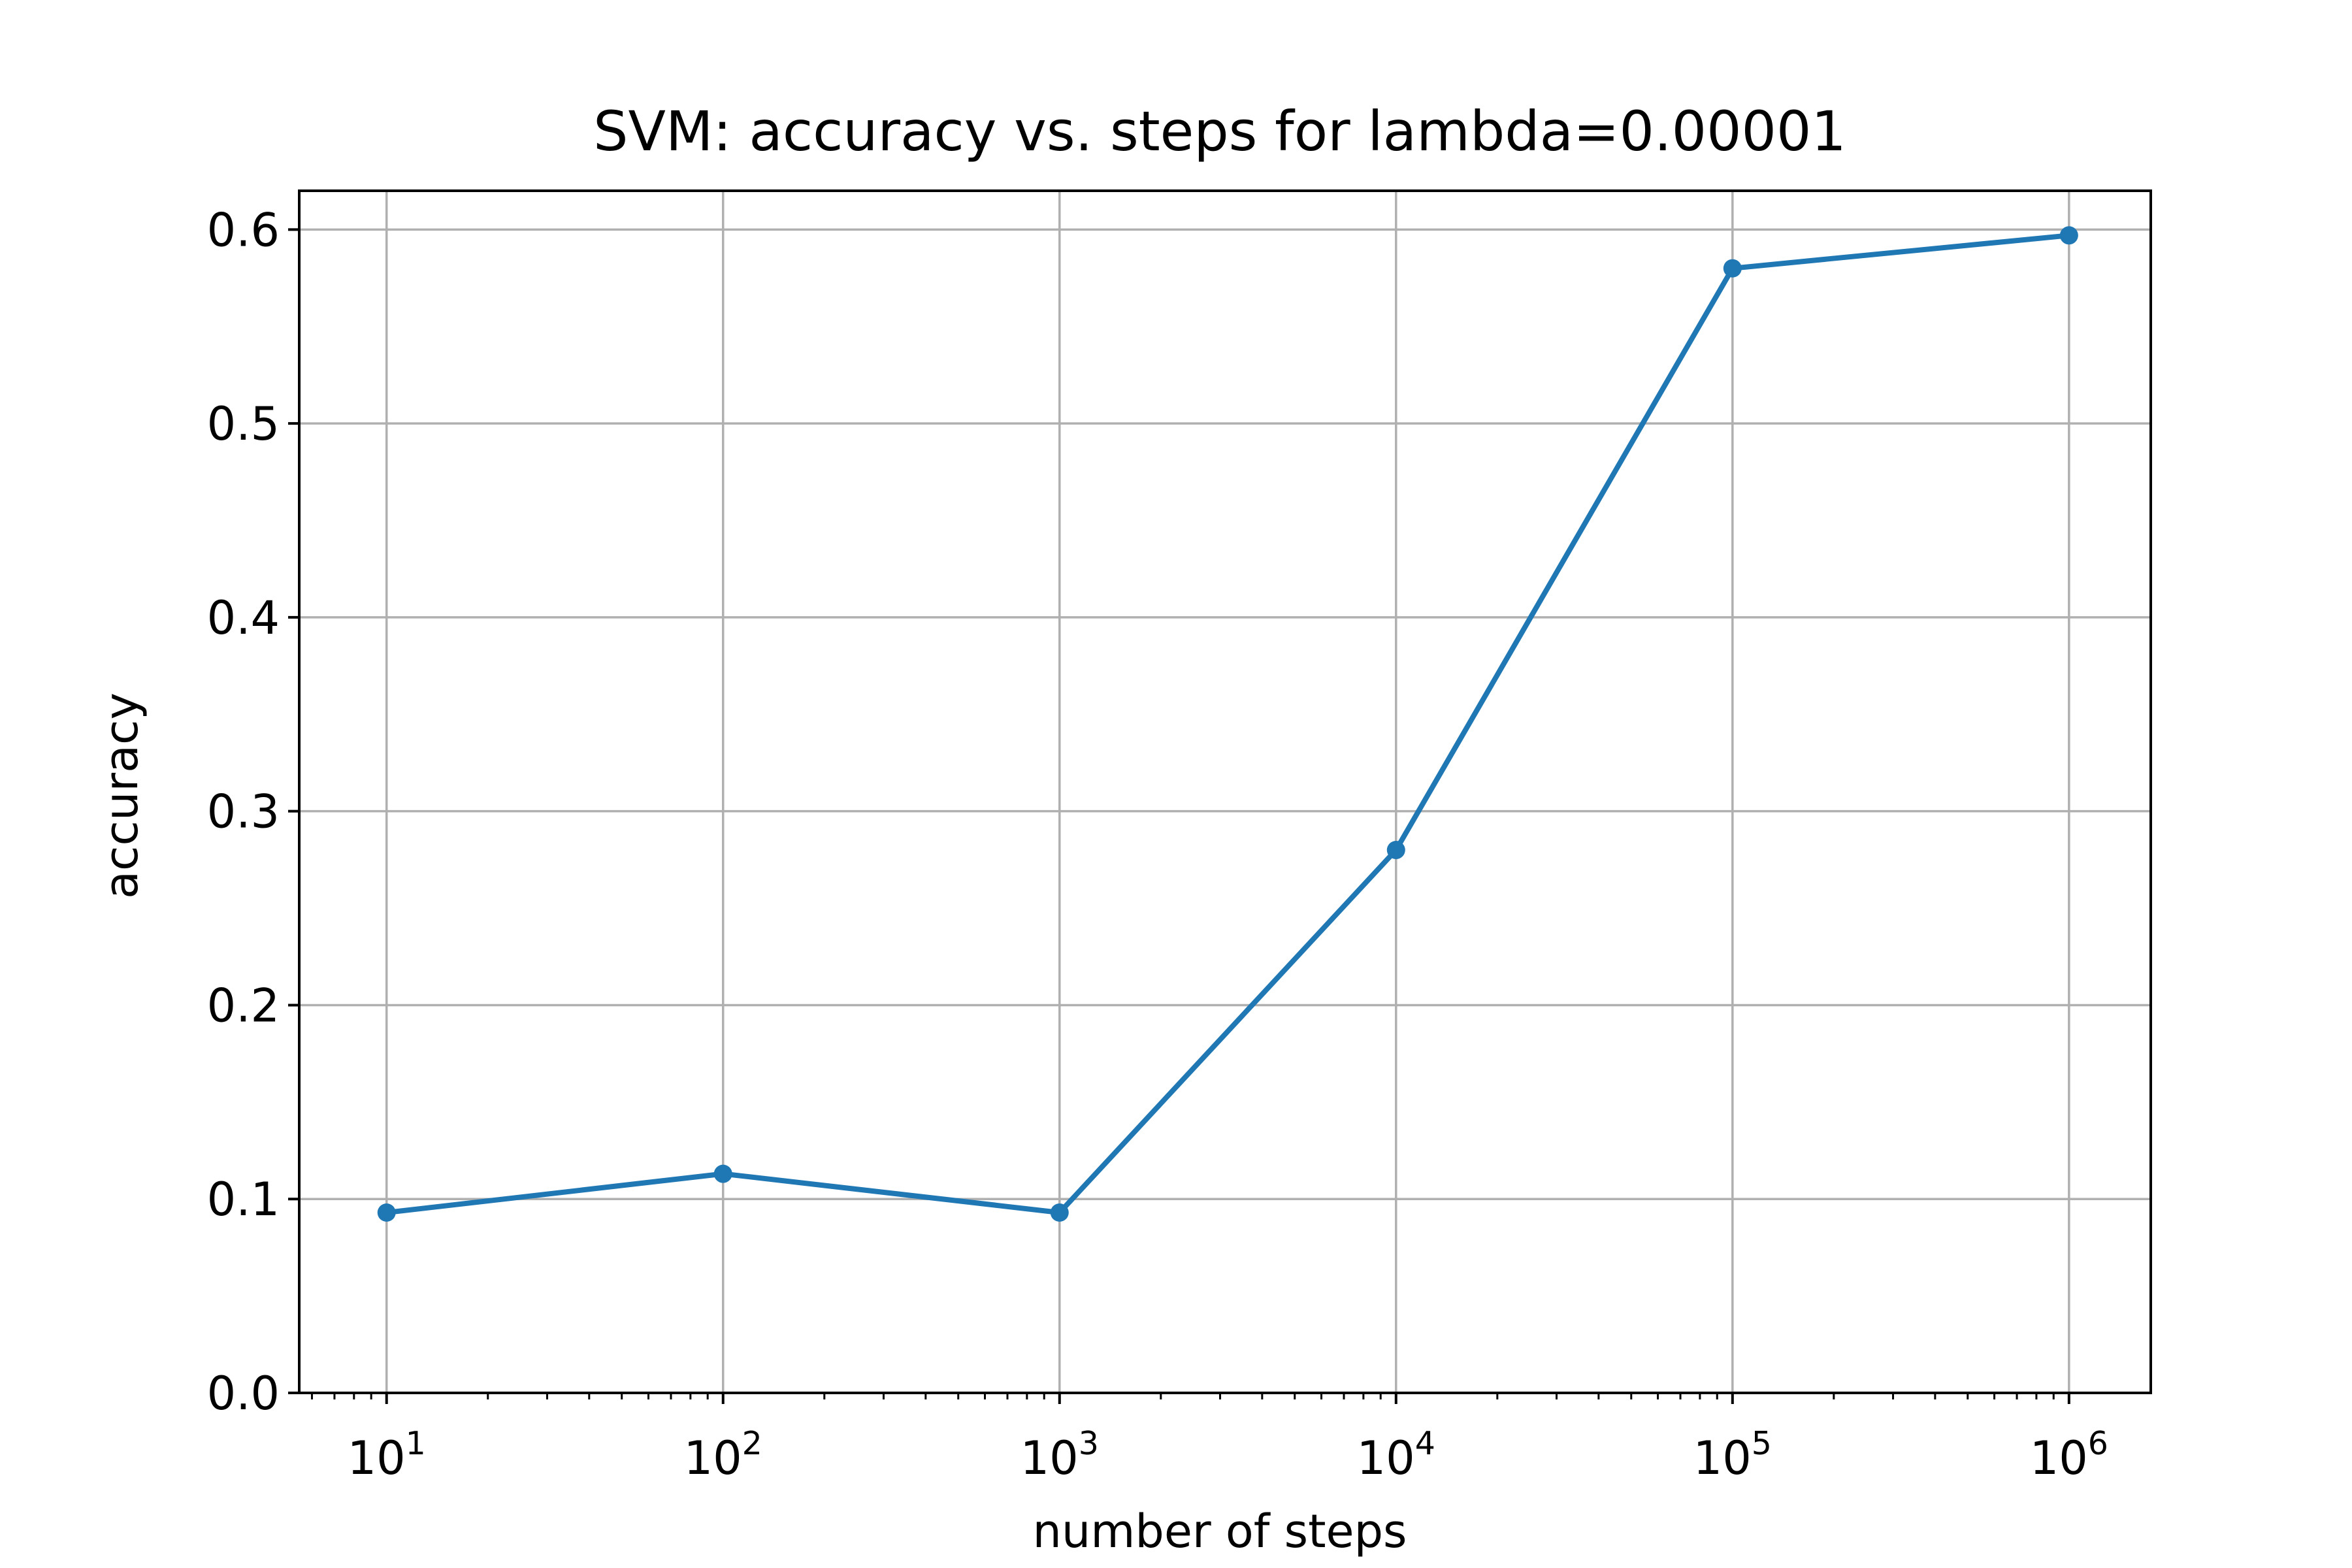  Describe the element at coordinates (1762, 1443) in the screenshot. I see `x-tick-label-exponent: 5` at that location.